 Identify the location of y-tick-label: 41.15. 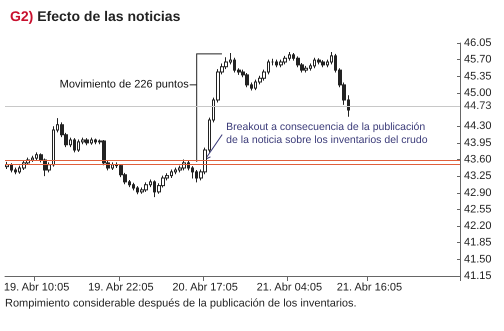
(478, 276).